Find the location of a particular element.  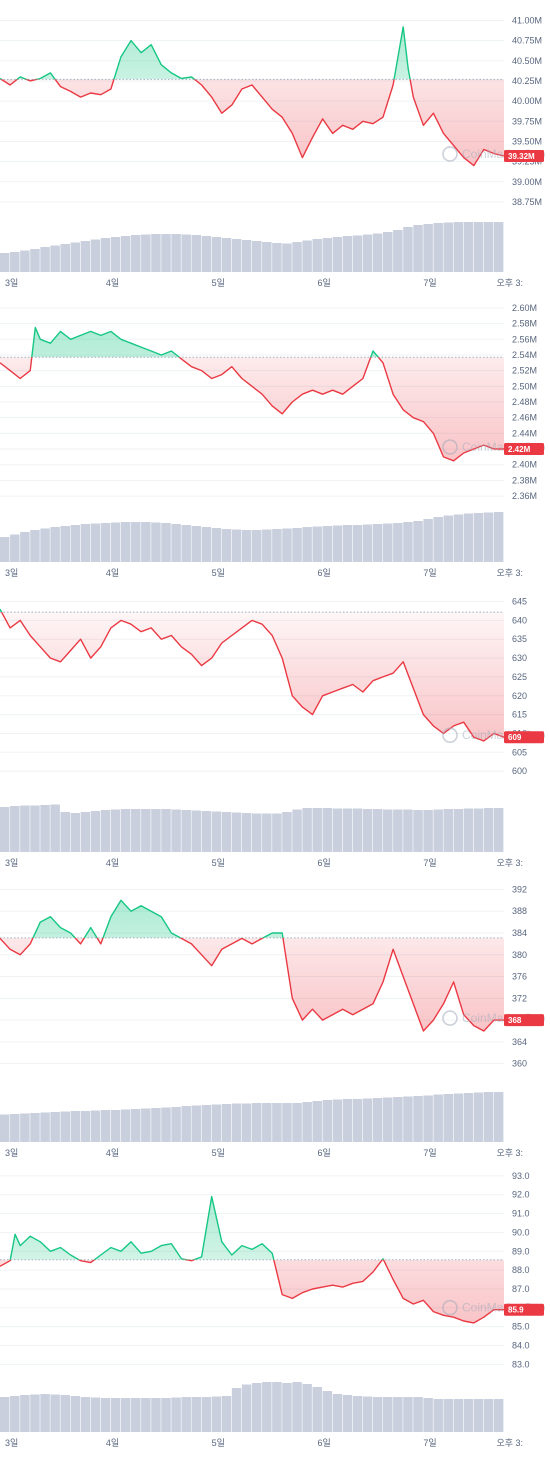

y-tick-label: 600 is located at coordinates (519, 771).